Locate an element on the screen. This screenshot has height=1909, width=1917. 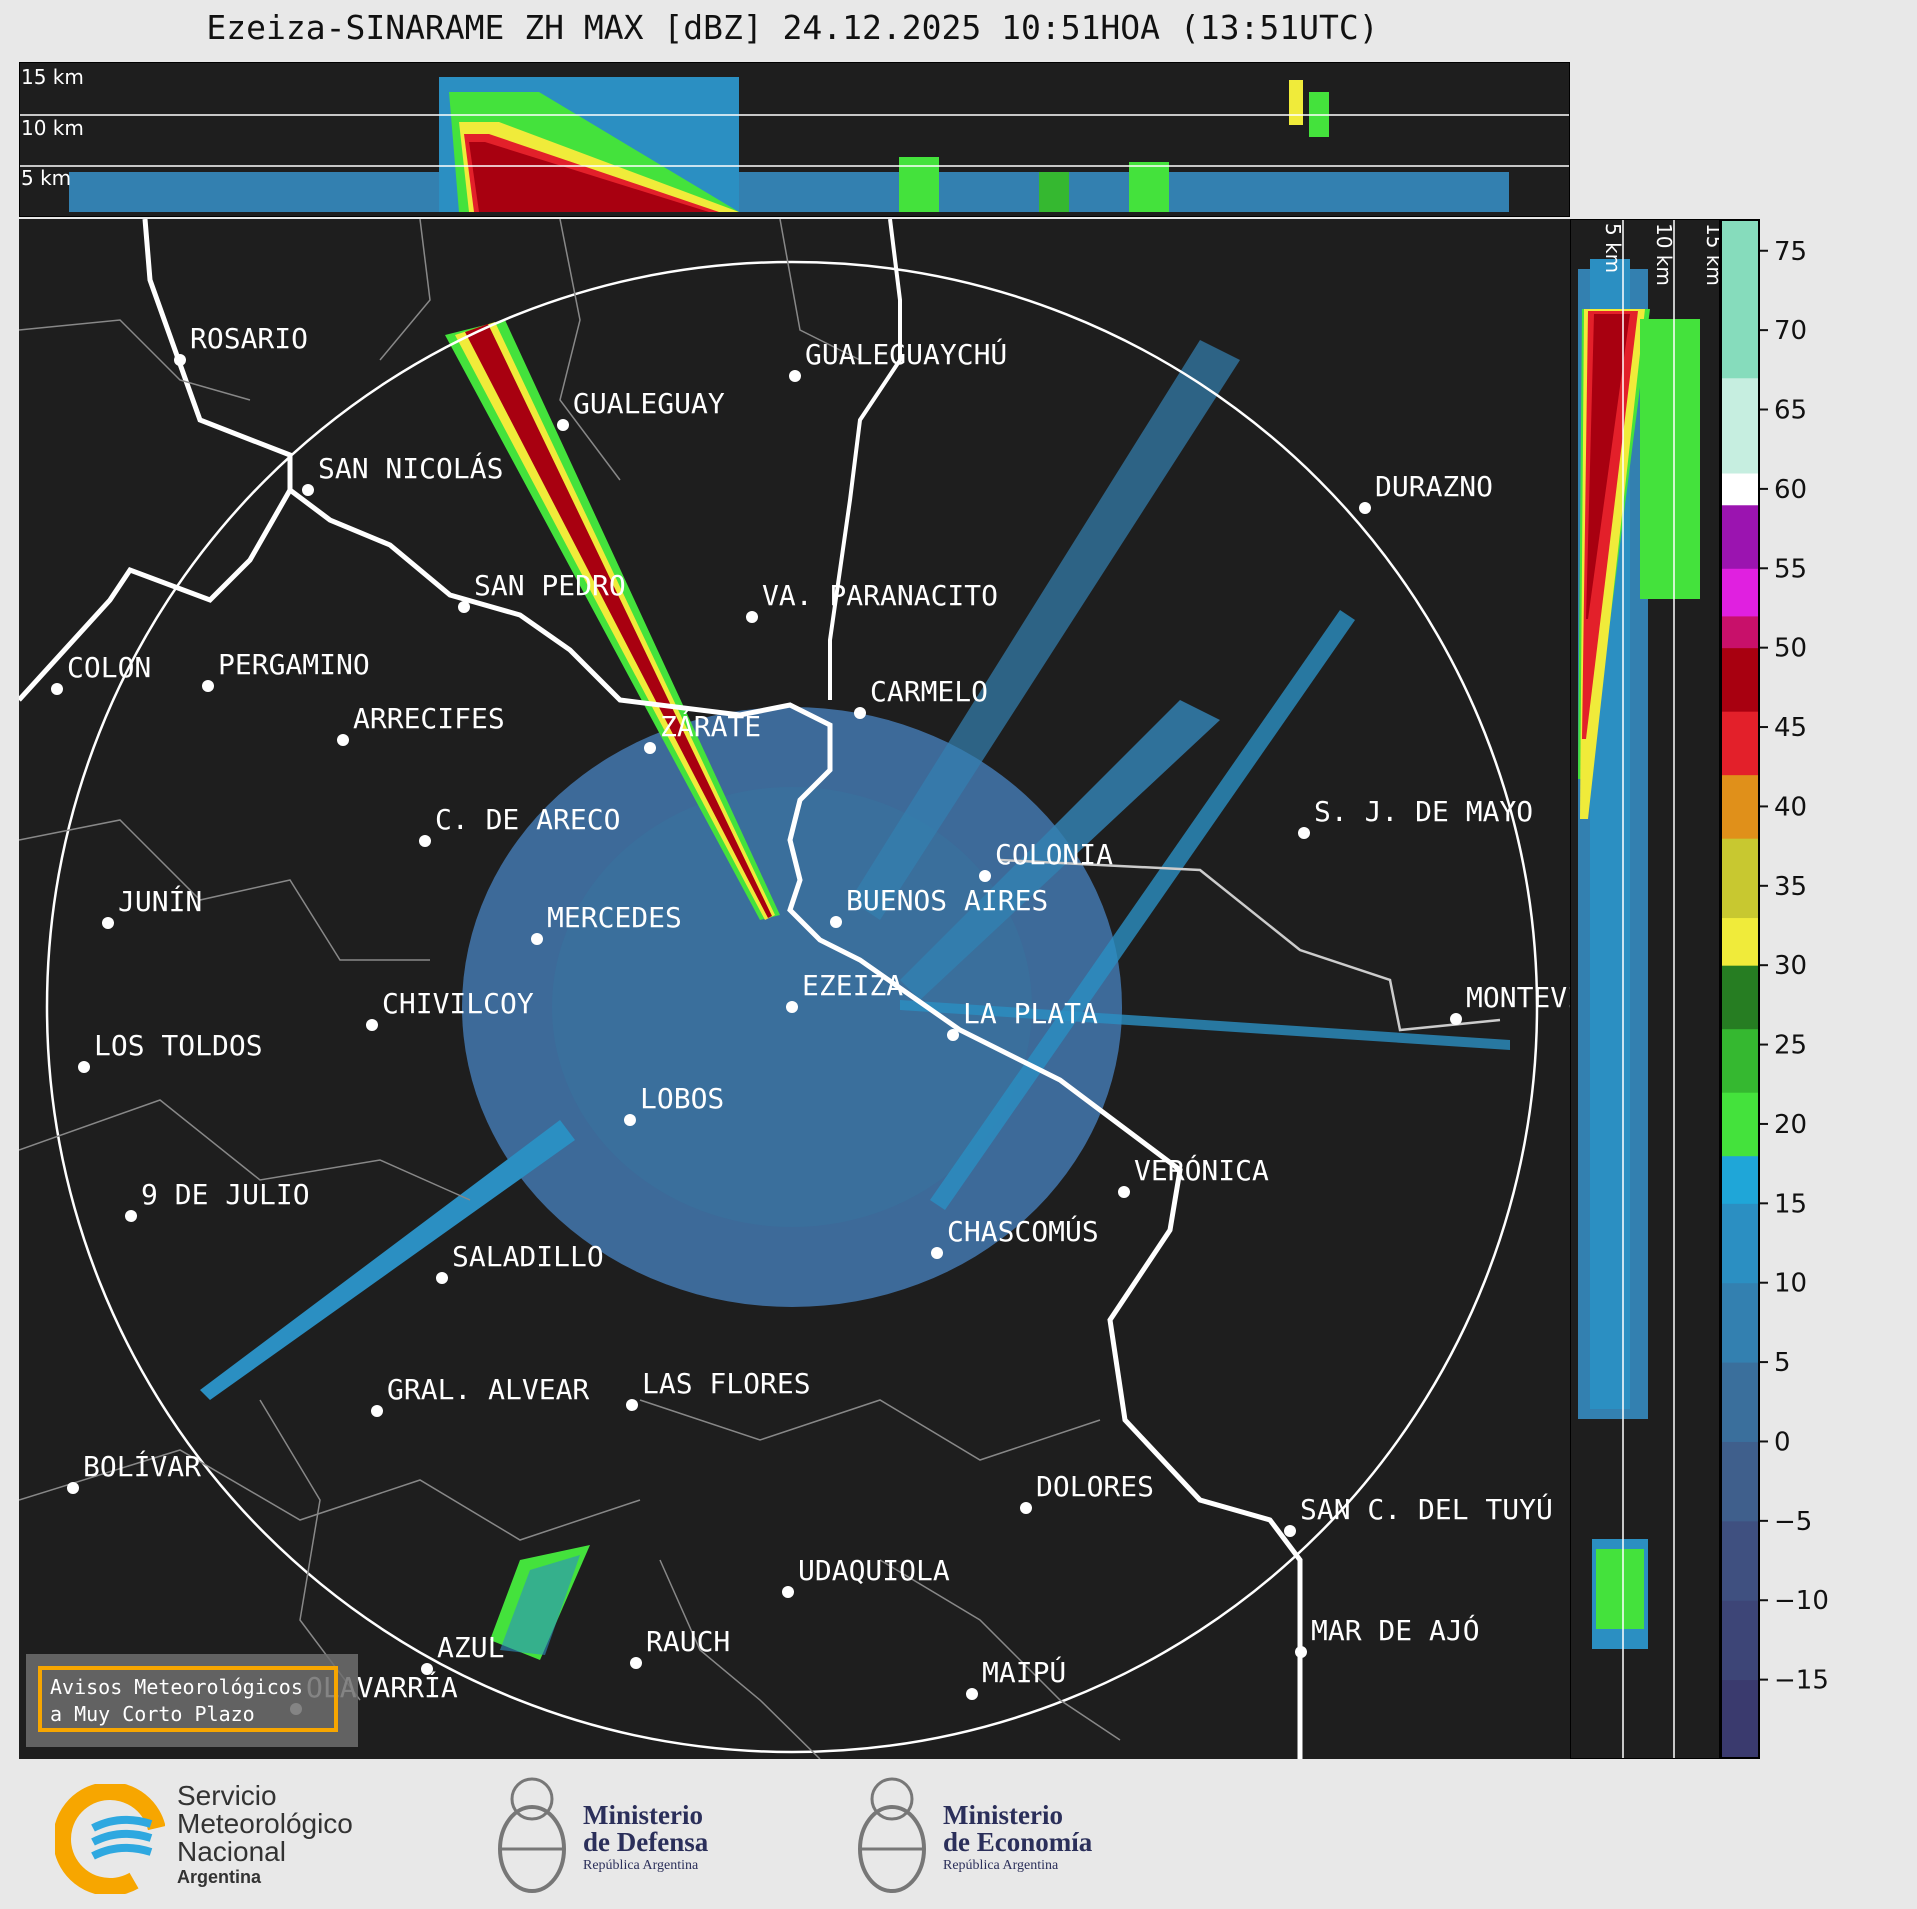
colorbar-tick-label: 65 is located at coordinates (1790, 411).